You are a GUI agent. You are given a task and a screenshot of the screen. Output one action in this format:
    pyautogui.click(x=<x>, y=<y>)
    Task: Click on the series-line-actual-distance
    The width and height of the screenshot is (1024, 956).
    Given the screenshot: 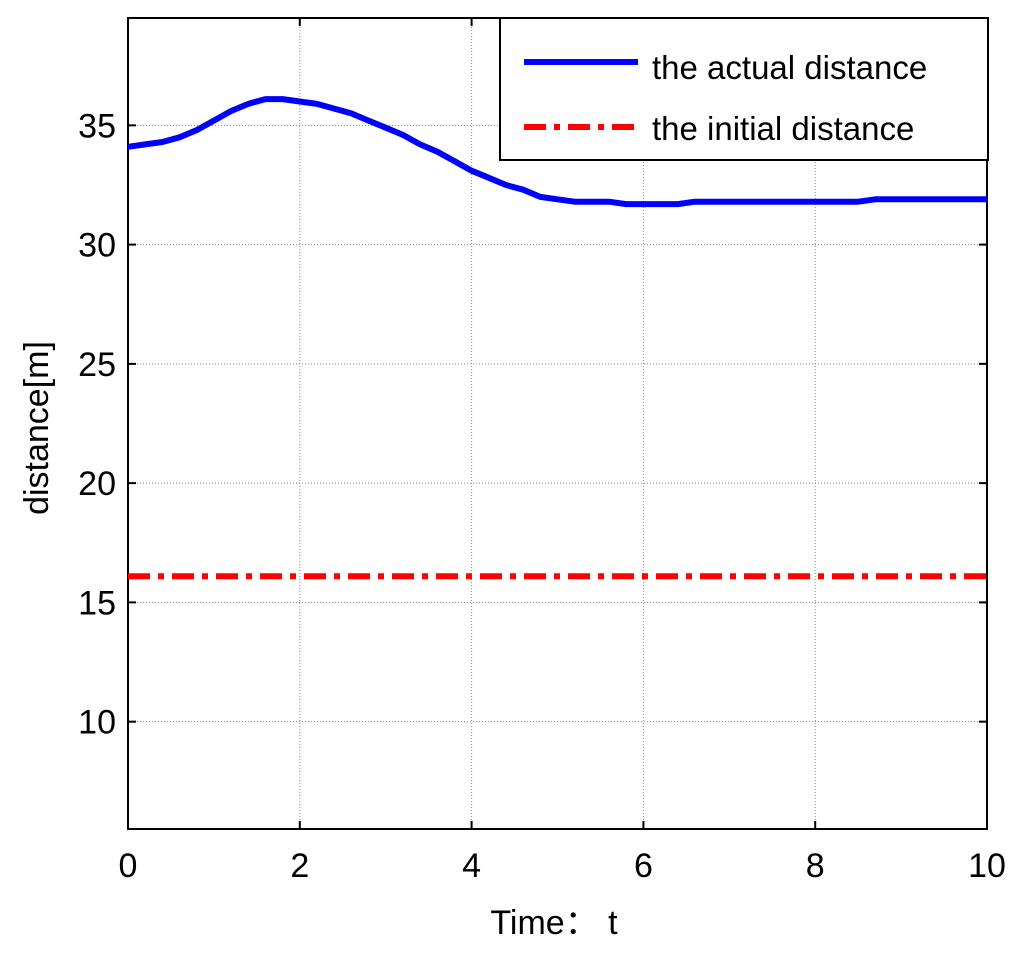 What is the action you would take?
    pyautogui.click(x=557, y=152)
    